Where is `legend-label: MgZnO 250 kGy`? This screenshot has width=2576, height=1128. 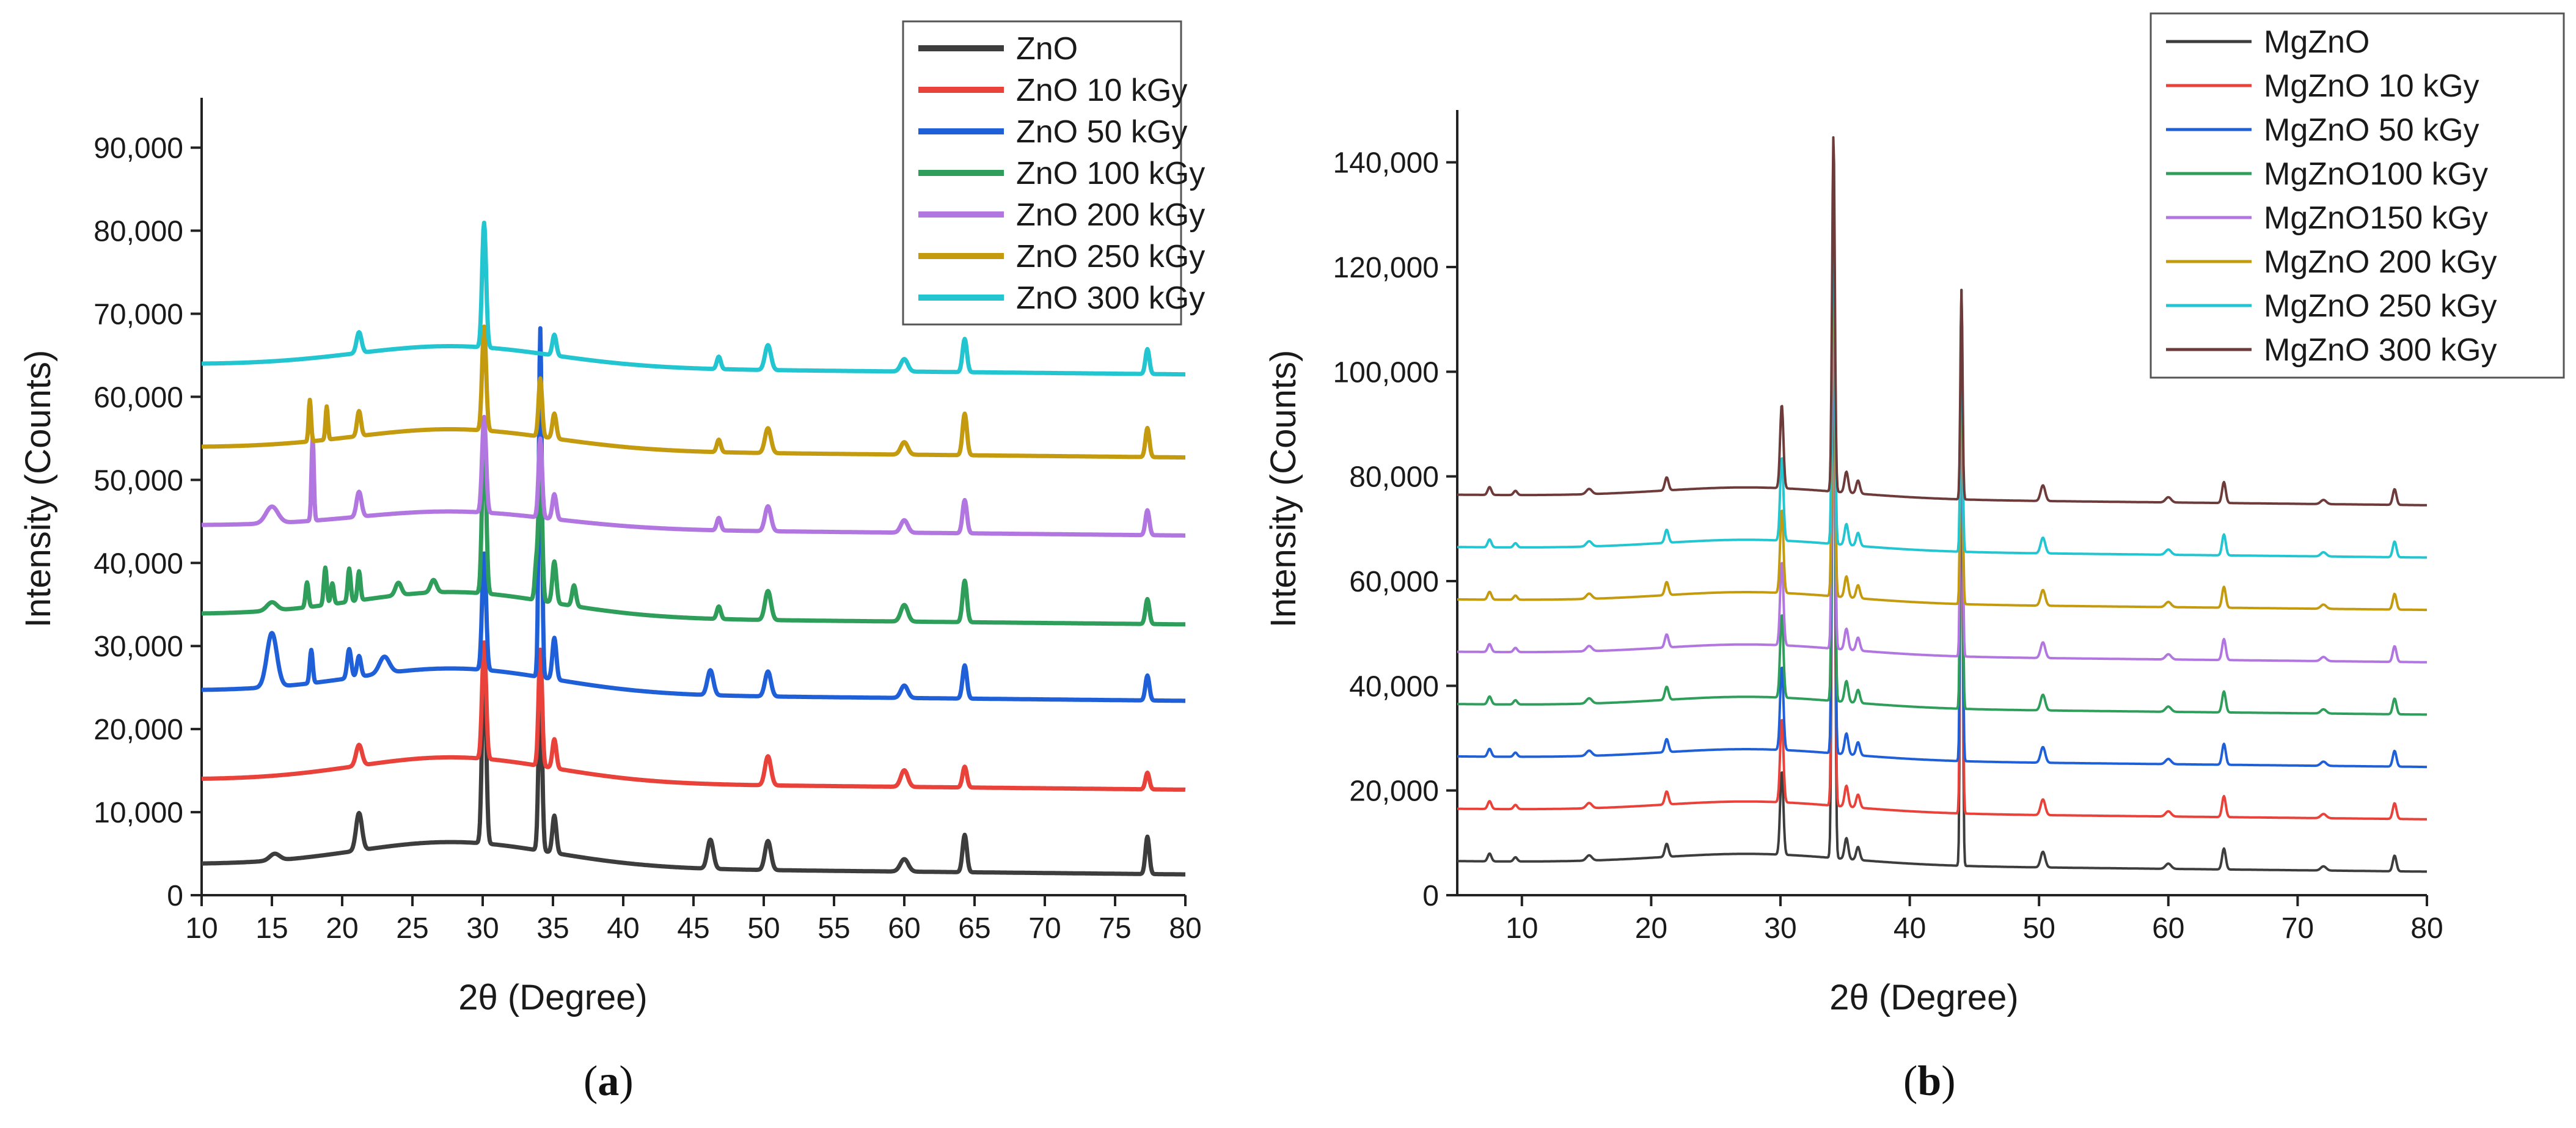 legend-label: MgZnO 250 kGy is located at coordinates (2380, 306).